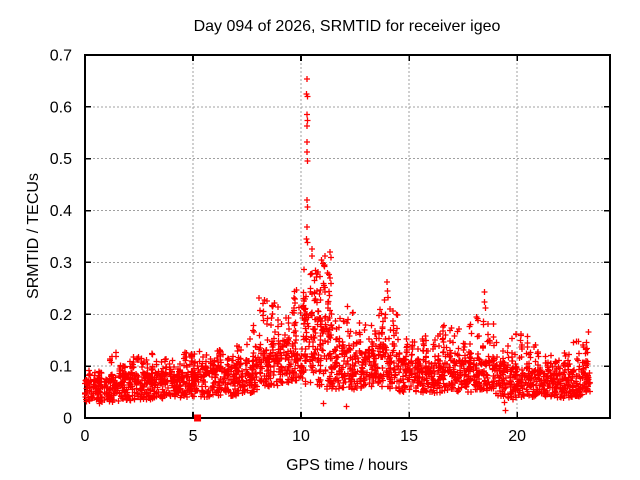 The image size is (640, 480). Describe the element at coordinates (61, 315) in the screenshot. I see `y-tick-label: 0.2` at that location.